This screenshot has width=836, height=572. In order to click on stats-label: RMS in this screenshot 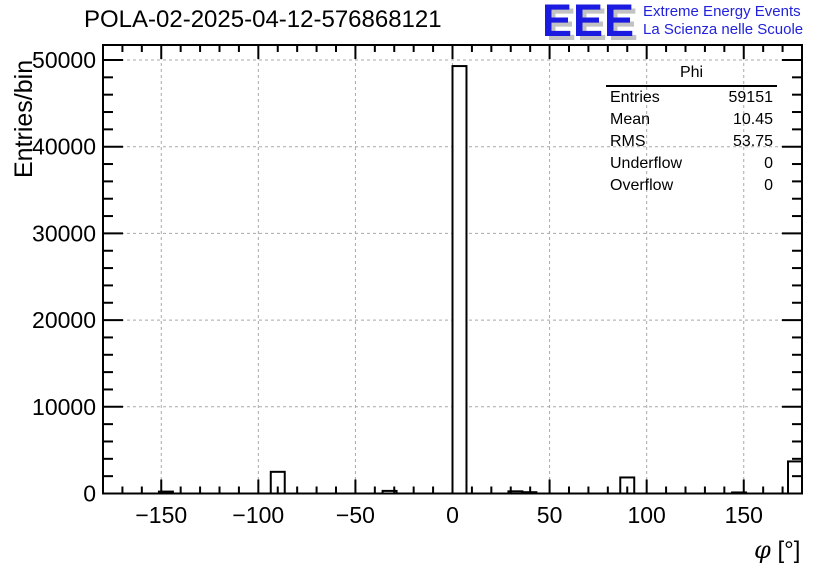, I will do `click(628, 141)`.